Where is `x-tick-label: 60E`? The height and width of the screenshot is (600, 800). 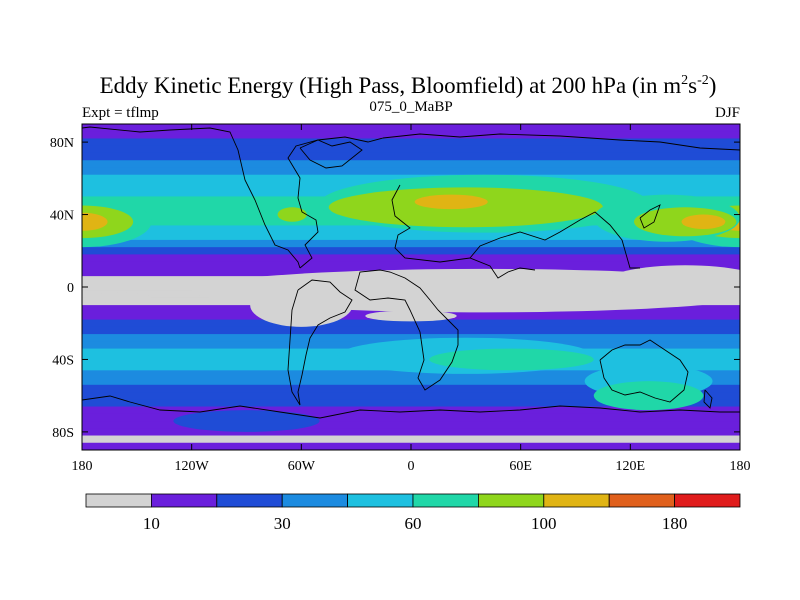 x-tick-label: 60E is located at coordinates (520, 466).